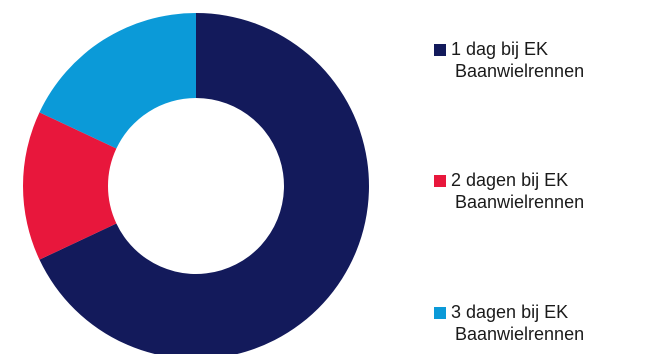 This screenshot has width=662, height=354. I want to click on legend-item-3-dagen: 3 dagen bij EK Baanwielrennen, so click(548, 323).